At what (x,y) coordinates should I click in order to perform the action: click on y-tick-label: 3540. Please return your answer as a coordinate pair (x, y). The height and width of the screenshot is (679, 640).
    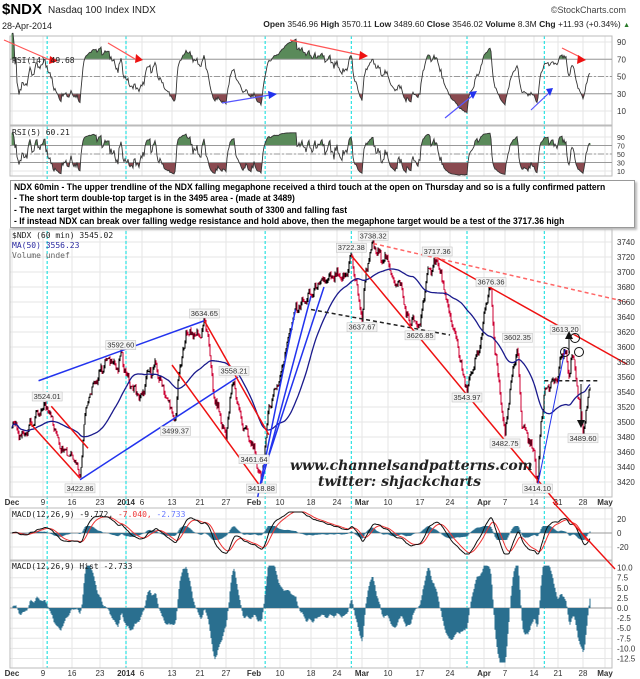
    Looking at the image, I should click on (626, 392).